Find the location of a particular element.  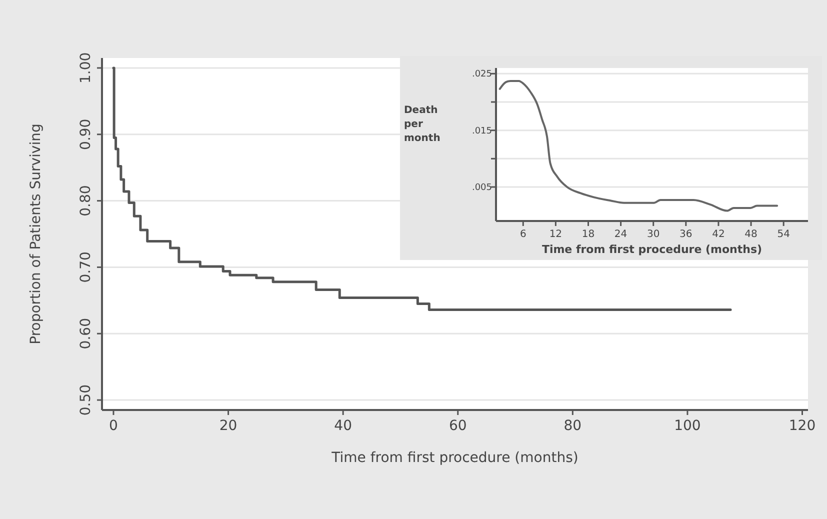

y-tick-label: 0.90 is located at coordinates (86, 134).